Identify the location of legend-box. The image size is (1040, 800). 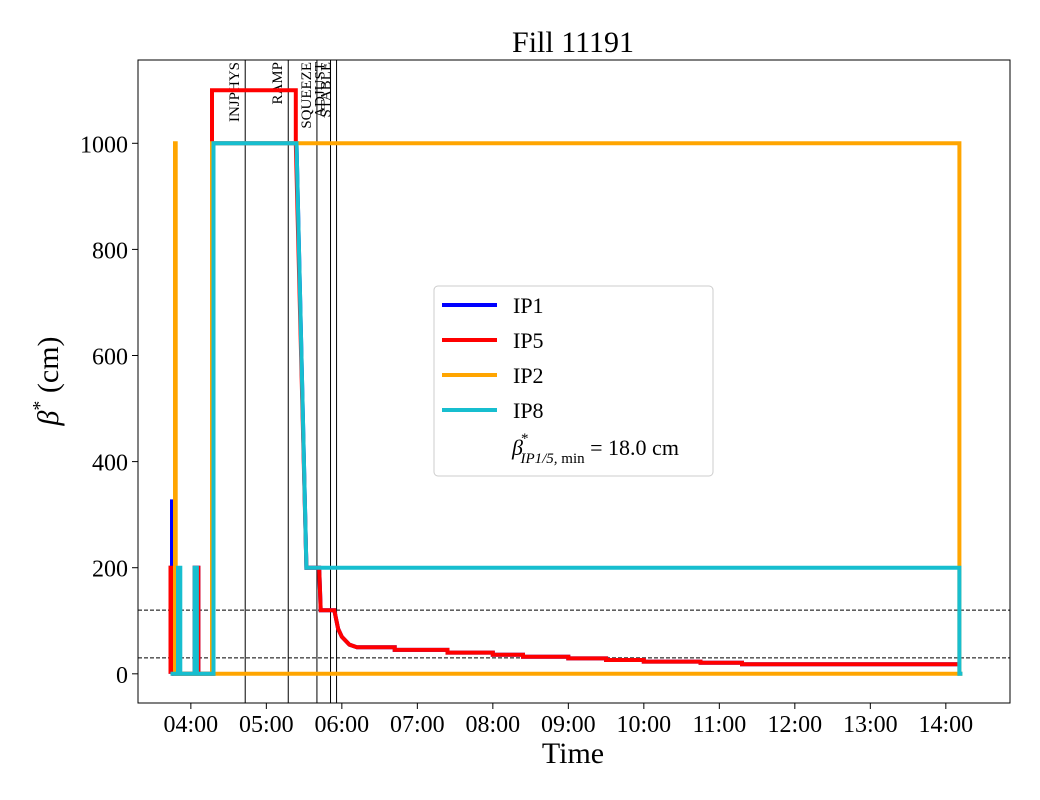
(573, 381).